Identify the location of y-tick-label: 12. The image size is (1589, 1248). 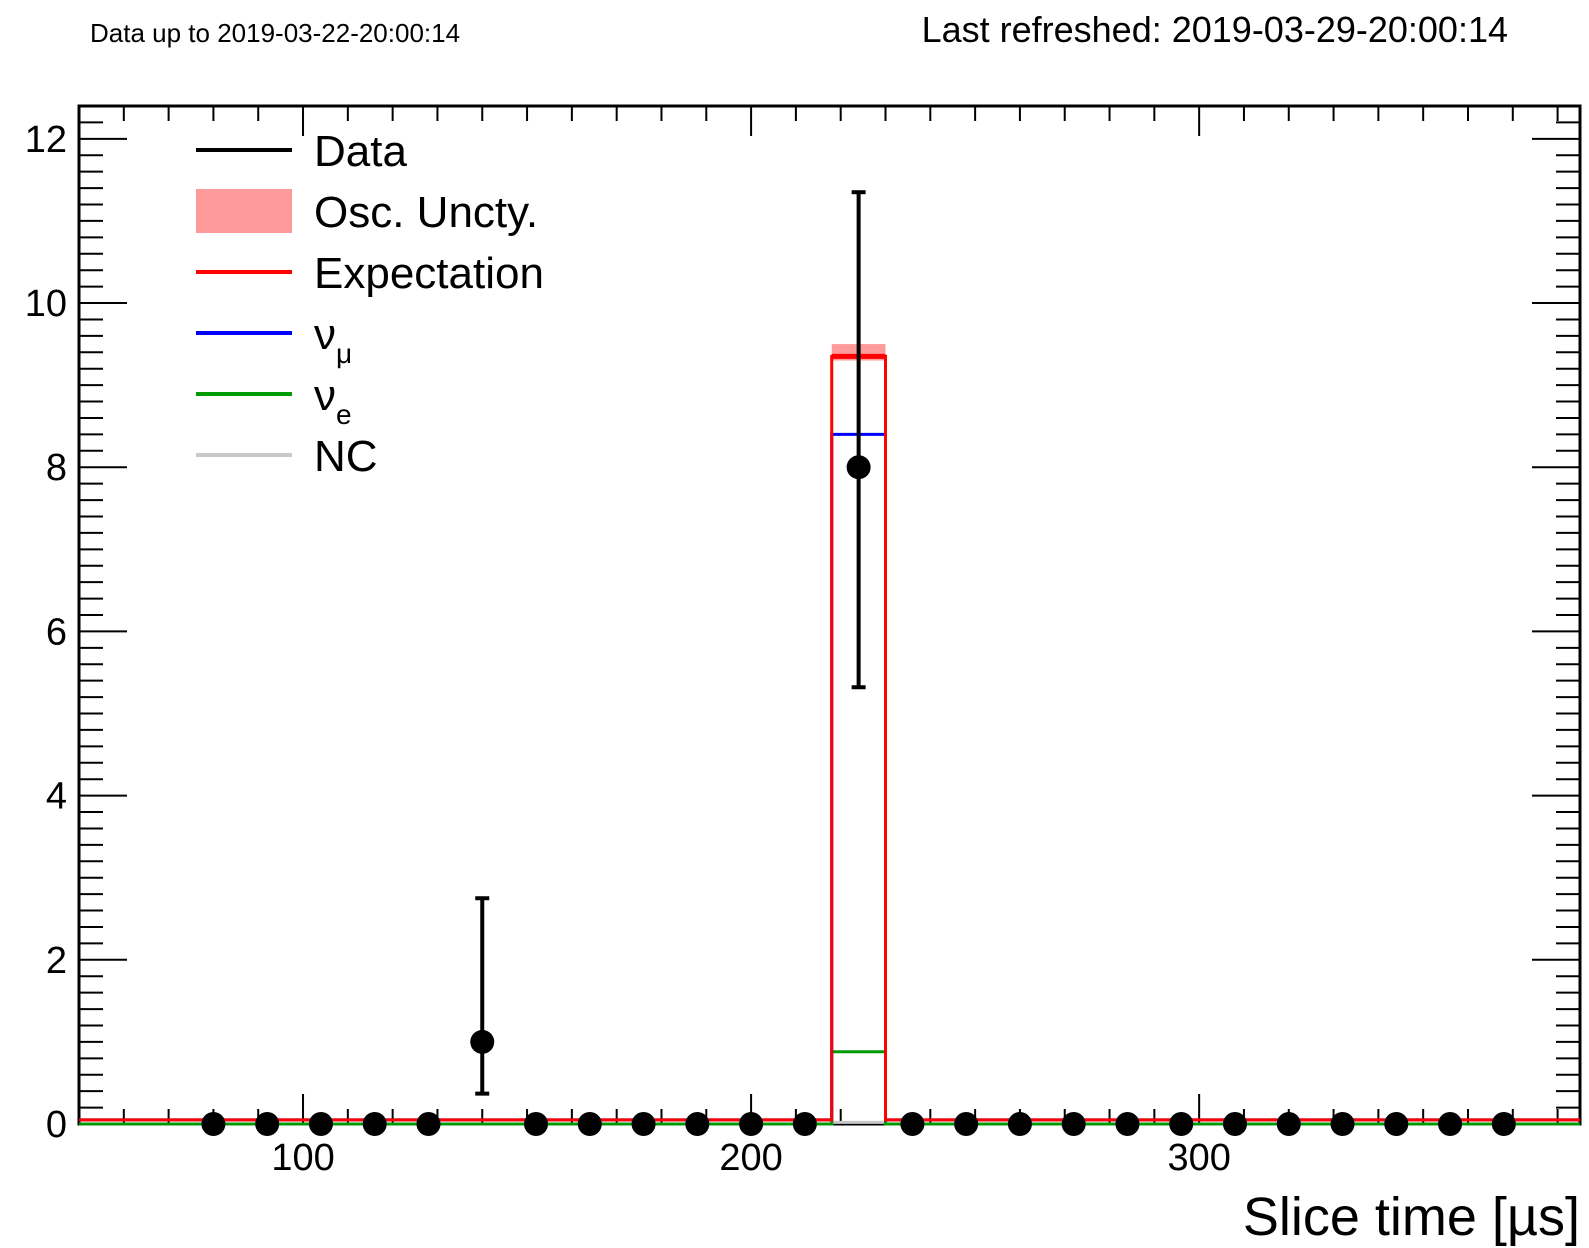
(46, 140).